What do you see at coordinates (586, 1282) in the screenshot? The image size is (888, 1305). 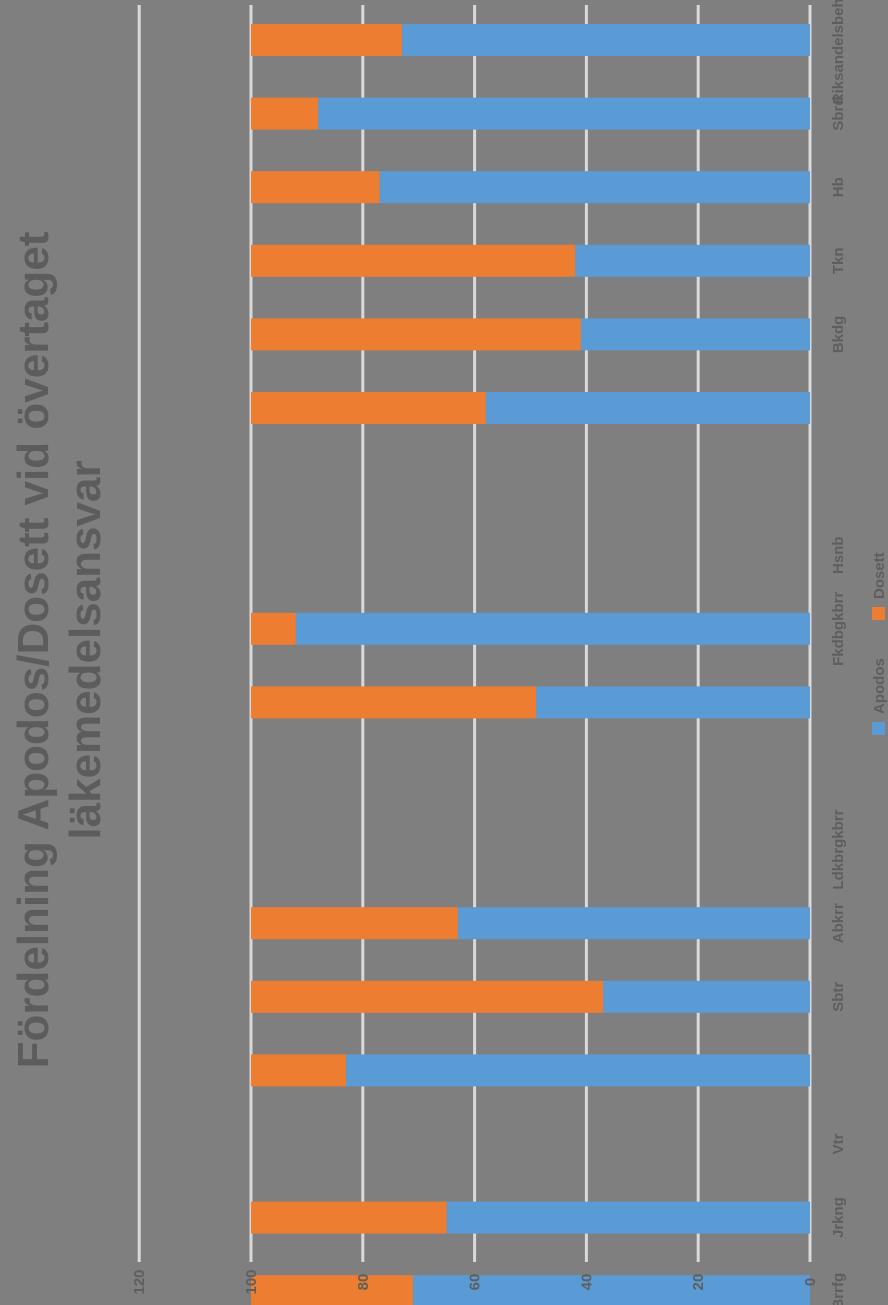 I see `tick-label-40: 40` at bounding box center [586, 1282].